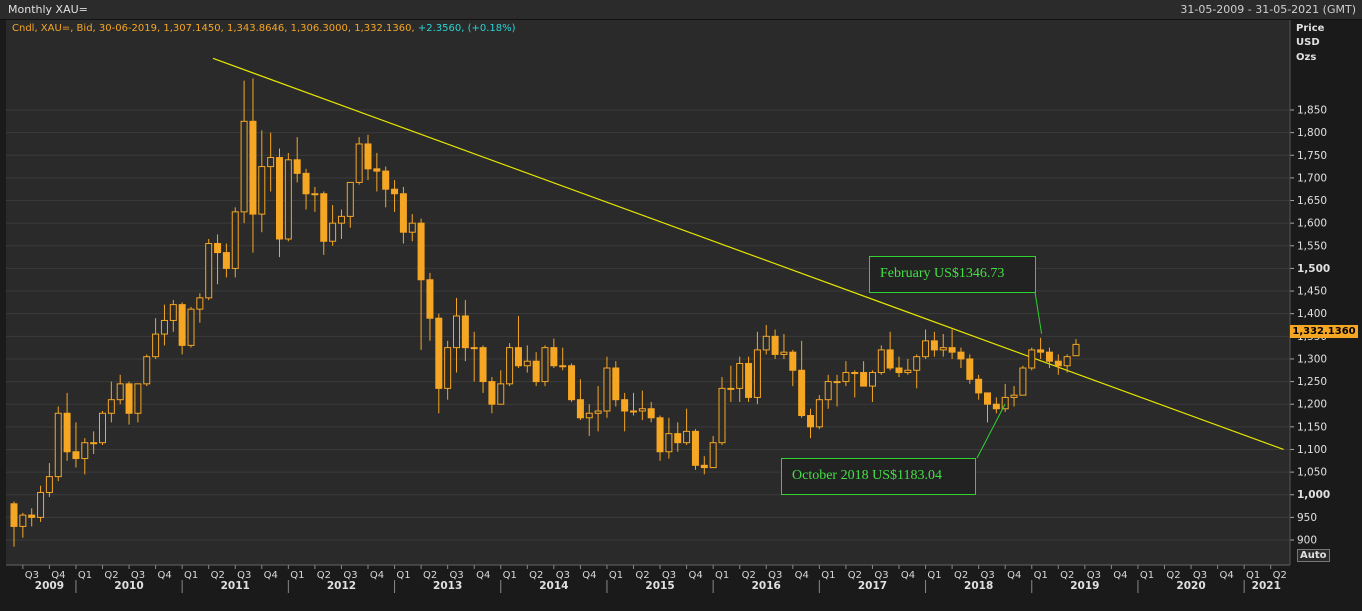 This screenshot has width=1362, height=611. Describe the element at coordinates (128, 586) in the screenshot. I see `year-label: 2010` at that location.